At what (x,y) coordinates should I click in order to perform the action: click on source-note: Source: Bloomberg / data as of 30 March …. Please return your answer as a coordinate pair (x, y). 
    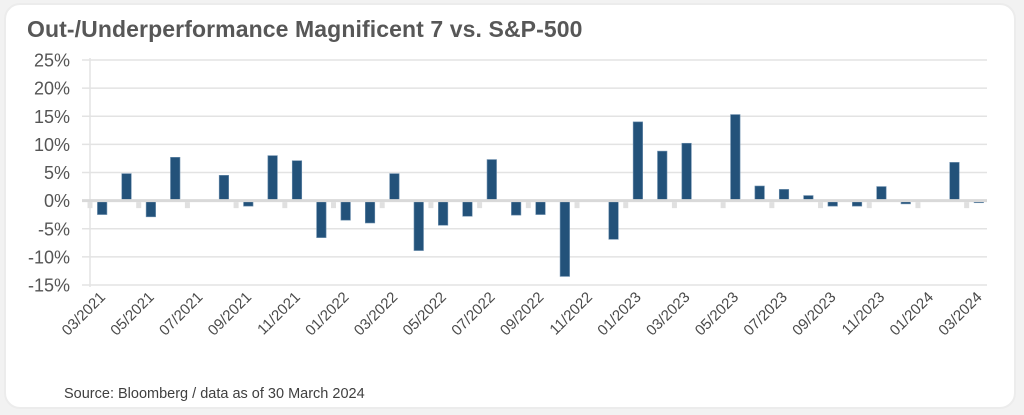
    Looking at the image, I should click on (214, 394).